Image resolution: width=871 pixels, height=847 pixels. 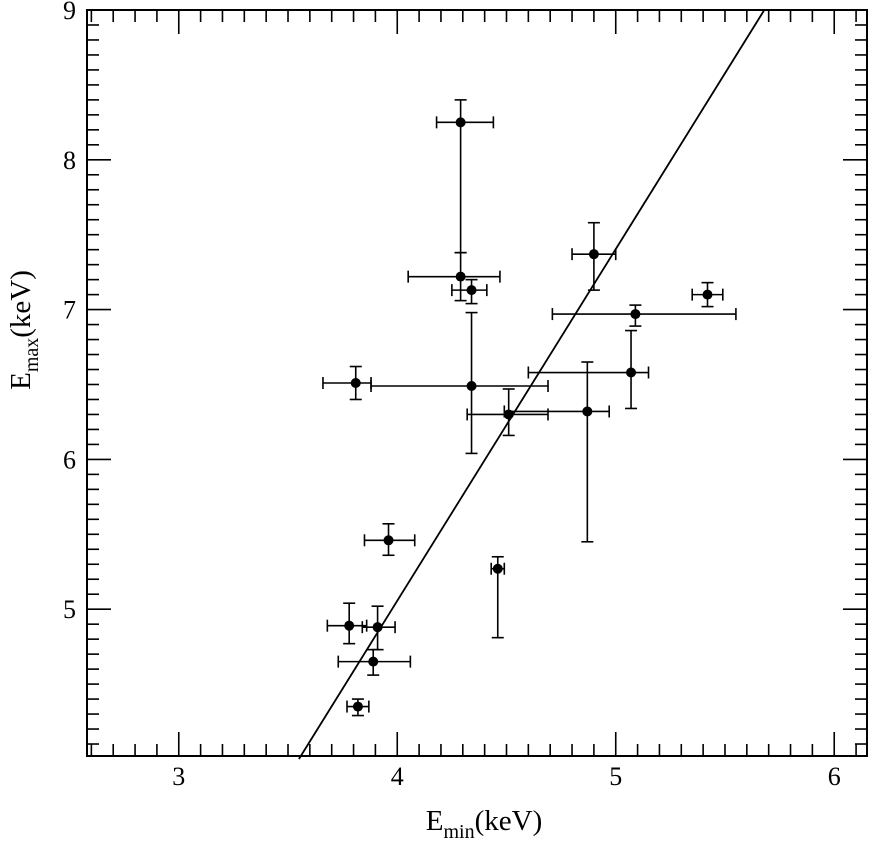 I want to click on x-axis-title-sub: min, so click(x=458, y=832).